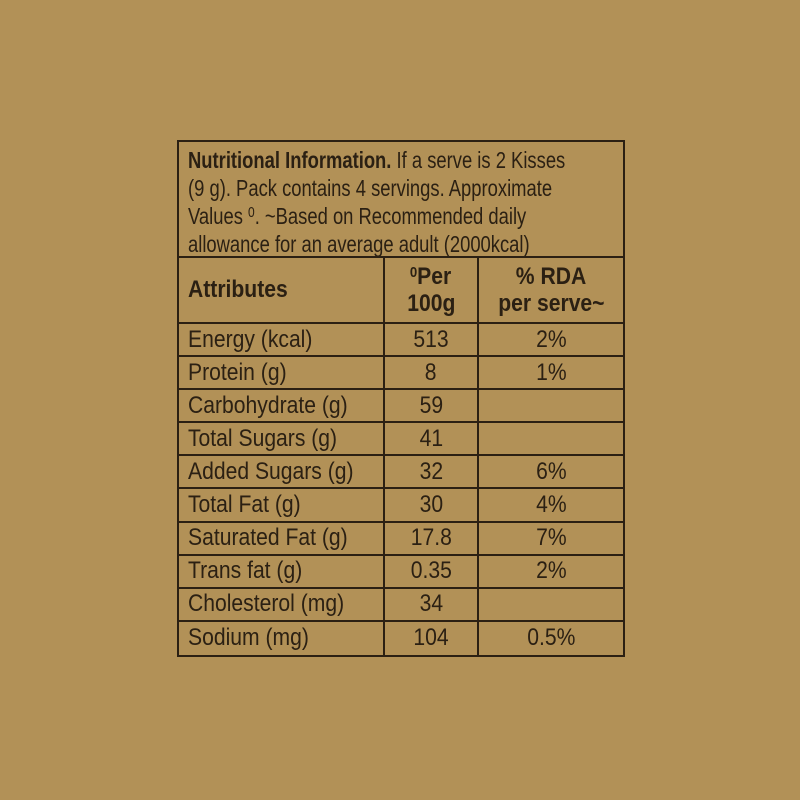  What do you see at coordinates (550, 290) in the screenshot?
I see `col-header-rda-per-serve: % RDA per serve~` at bounding box center [550, 290].